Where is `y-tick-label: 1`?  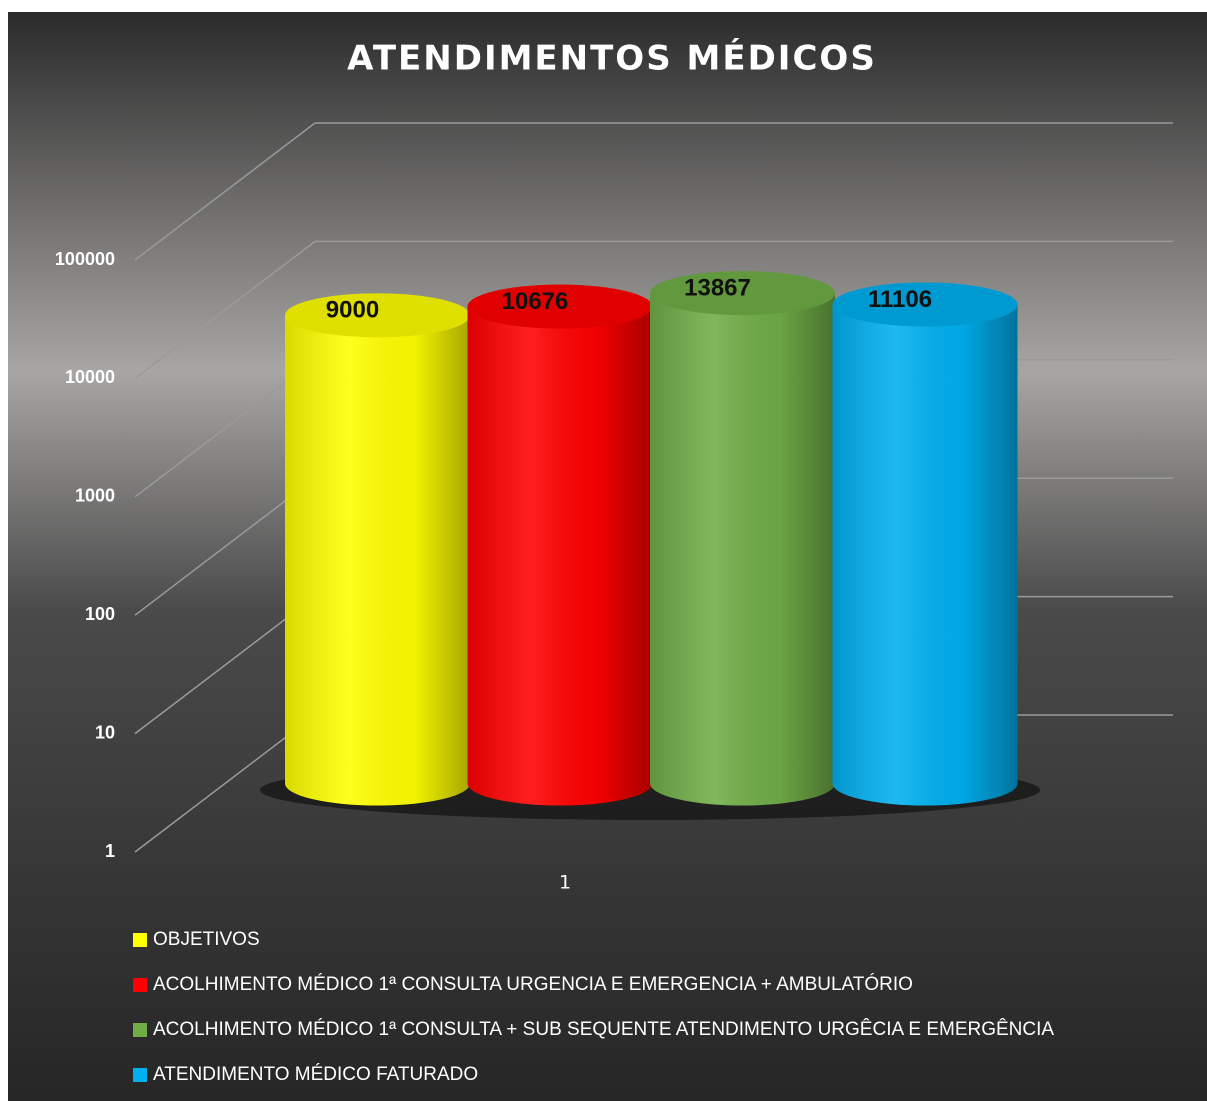
y-tick-label: 1 is located at coordinates (110, 851).